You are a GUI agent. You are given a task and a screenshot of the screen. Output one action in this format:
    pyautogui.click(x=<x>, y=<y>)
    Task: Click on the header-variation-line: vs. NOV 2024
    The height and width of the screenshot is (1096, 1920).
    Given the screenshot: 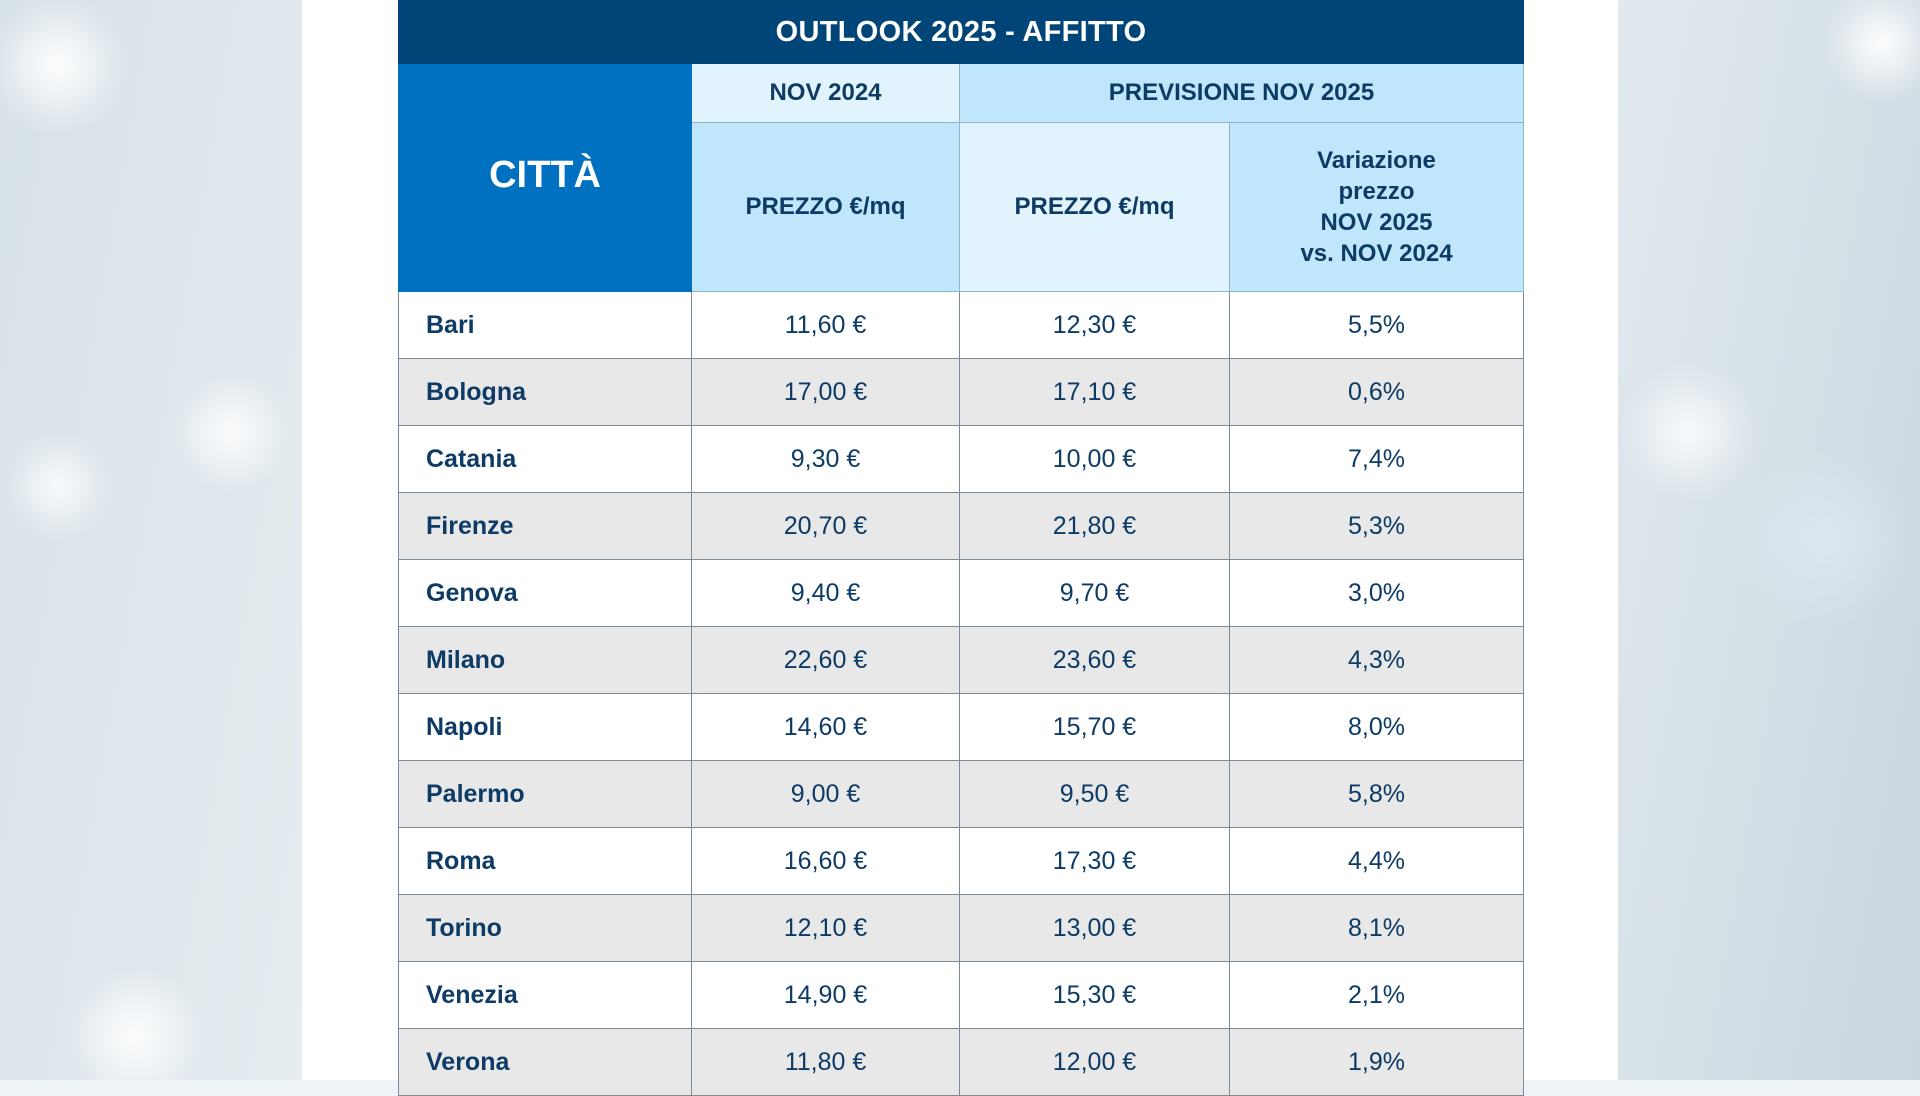 What is the action you would take?
    pyautogui.click(x=1376, y=253)
    